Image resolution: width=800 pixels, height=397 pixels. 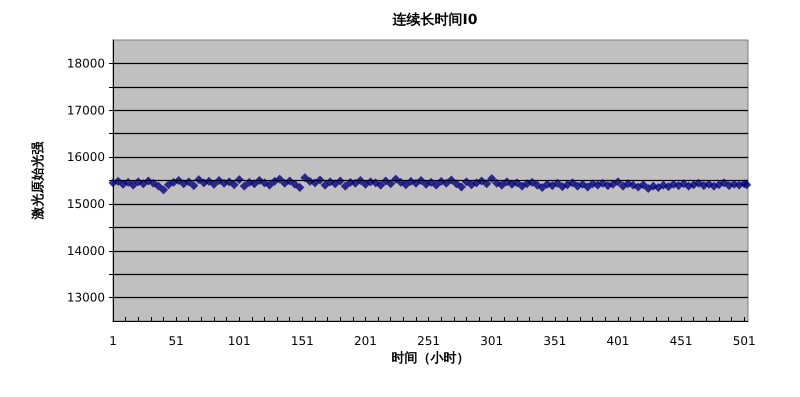 What do you see at coordinates (113, 341) in the screenshot?
I see `x-tick-label: 1` at bounding box center [113, 341].